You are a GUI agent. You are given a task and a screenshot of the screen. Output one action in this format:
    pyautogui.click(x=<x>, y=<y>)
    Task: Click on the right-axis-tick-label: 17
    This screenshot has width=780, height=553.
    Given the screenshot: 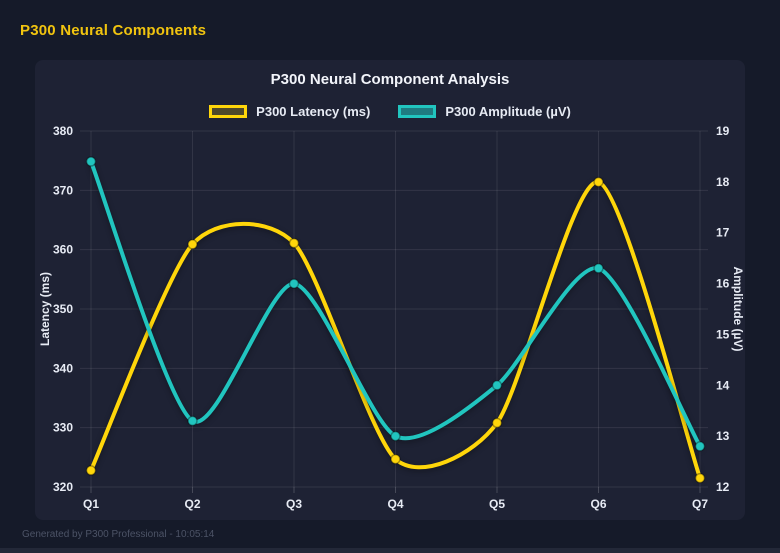 What is the action you would take?
    pyautogui.click(x=723, y=233)
    